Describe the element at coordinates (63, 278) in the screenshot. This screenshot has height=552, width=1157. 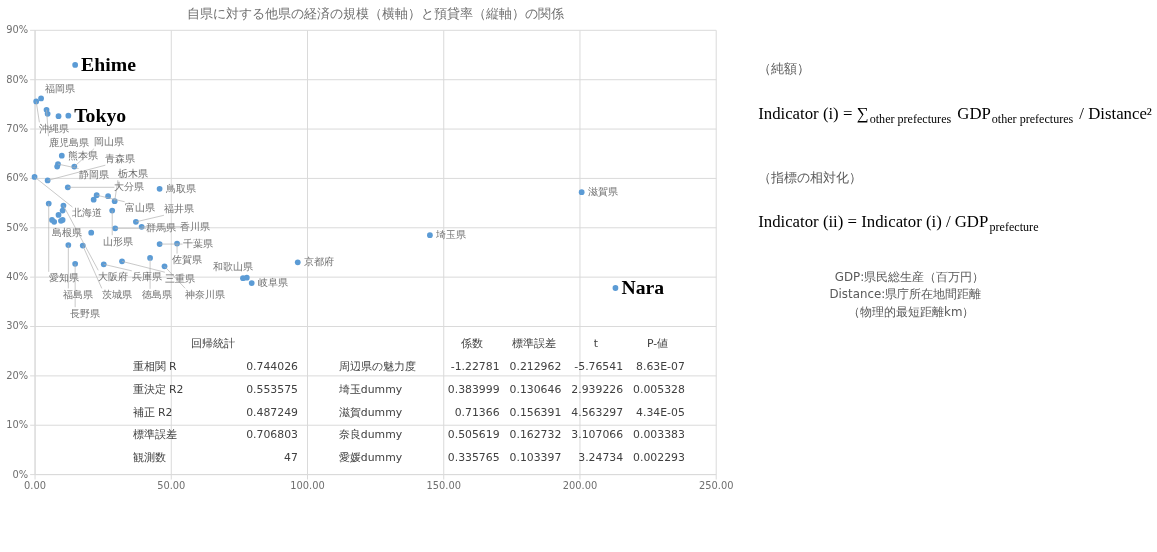
I see `annotation: 愛知県` at that location.